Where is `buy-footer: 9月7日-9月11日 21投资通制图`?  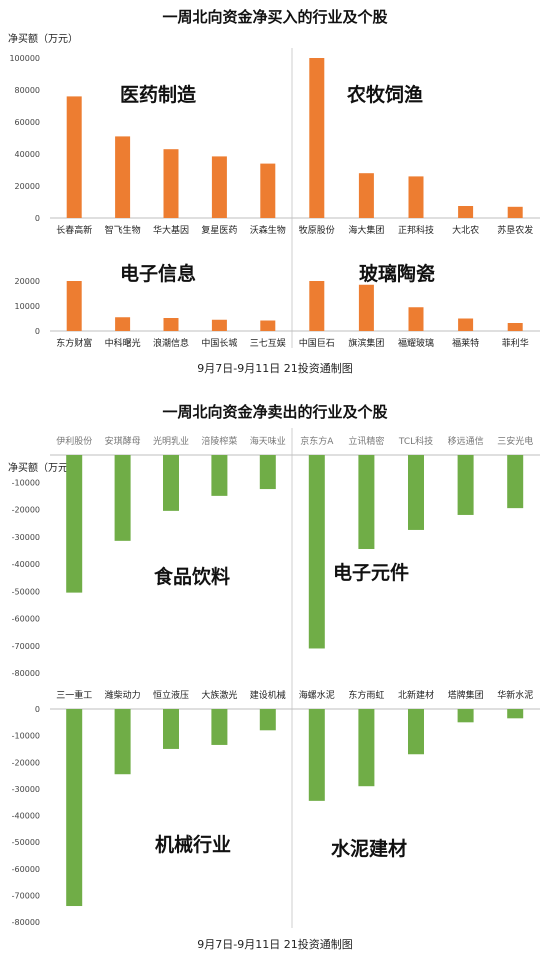
buy-footer: 9月7日-9月11日 21投资通制图 is located at coordinates (274, 368).